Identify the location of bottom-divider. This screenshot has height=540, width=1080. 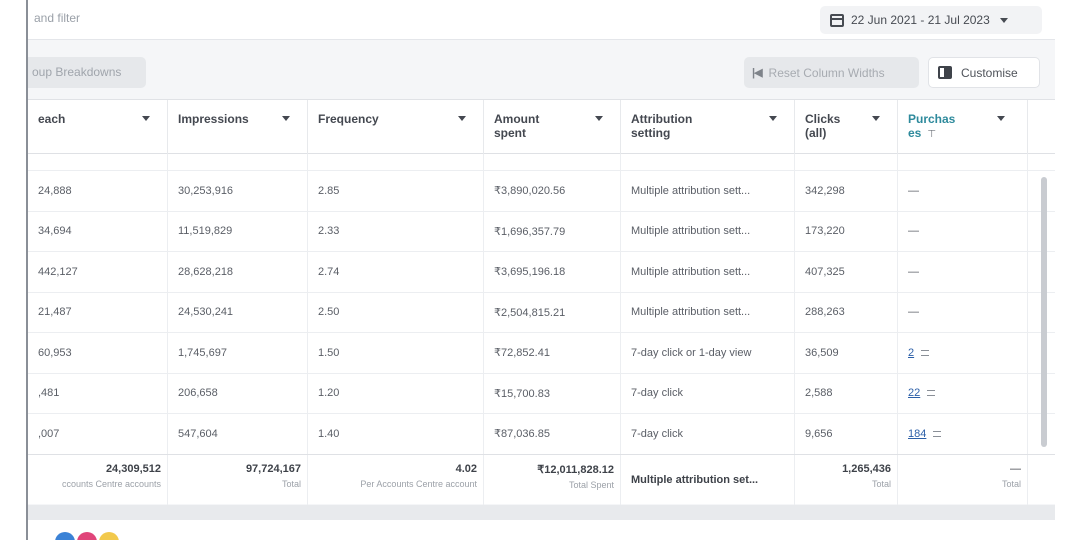
(541, 512).